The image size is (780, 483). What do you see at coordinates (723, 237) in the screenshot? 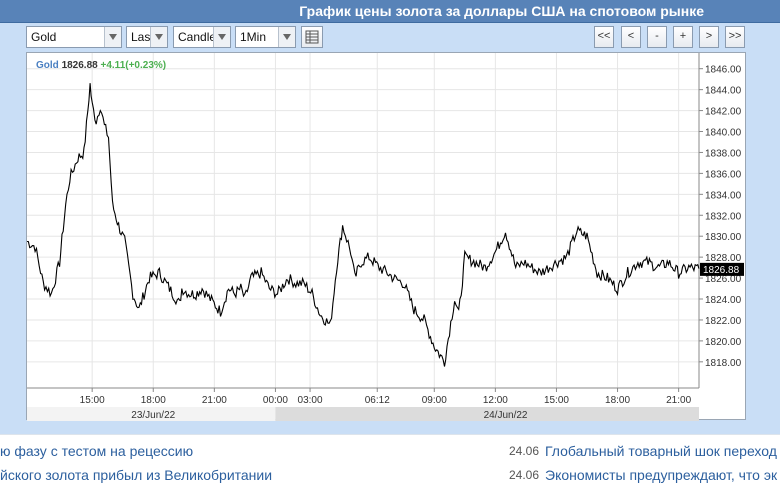
I see `y-tick-label: 1830.00` at bounding box center [723, 237].